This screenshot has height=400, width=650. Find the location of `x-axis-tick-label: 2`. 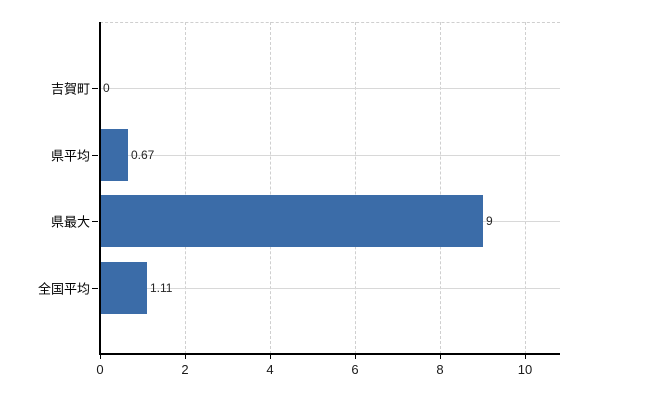

x-axis-tick-label: 2 is located at coordinates (185, 369).